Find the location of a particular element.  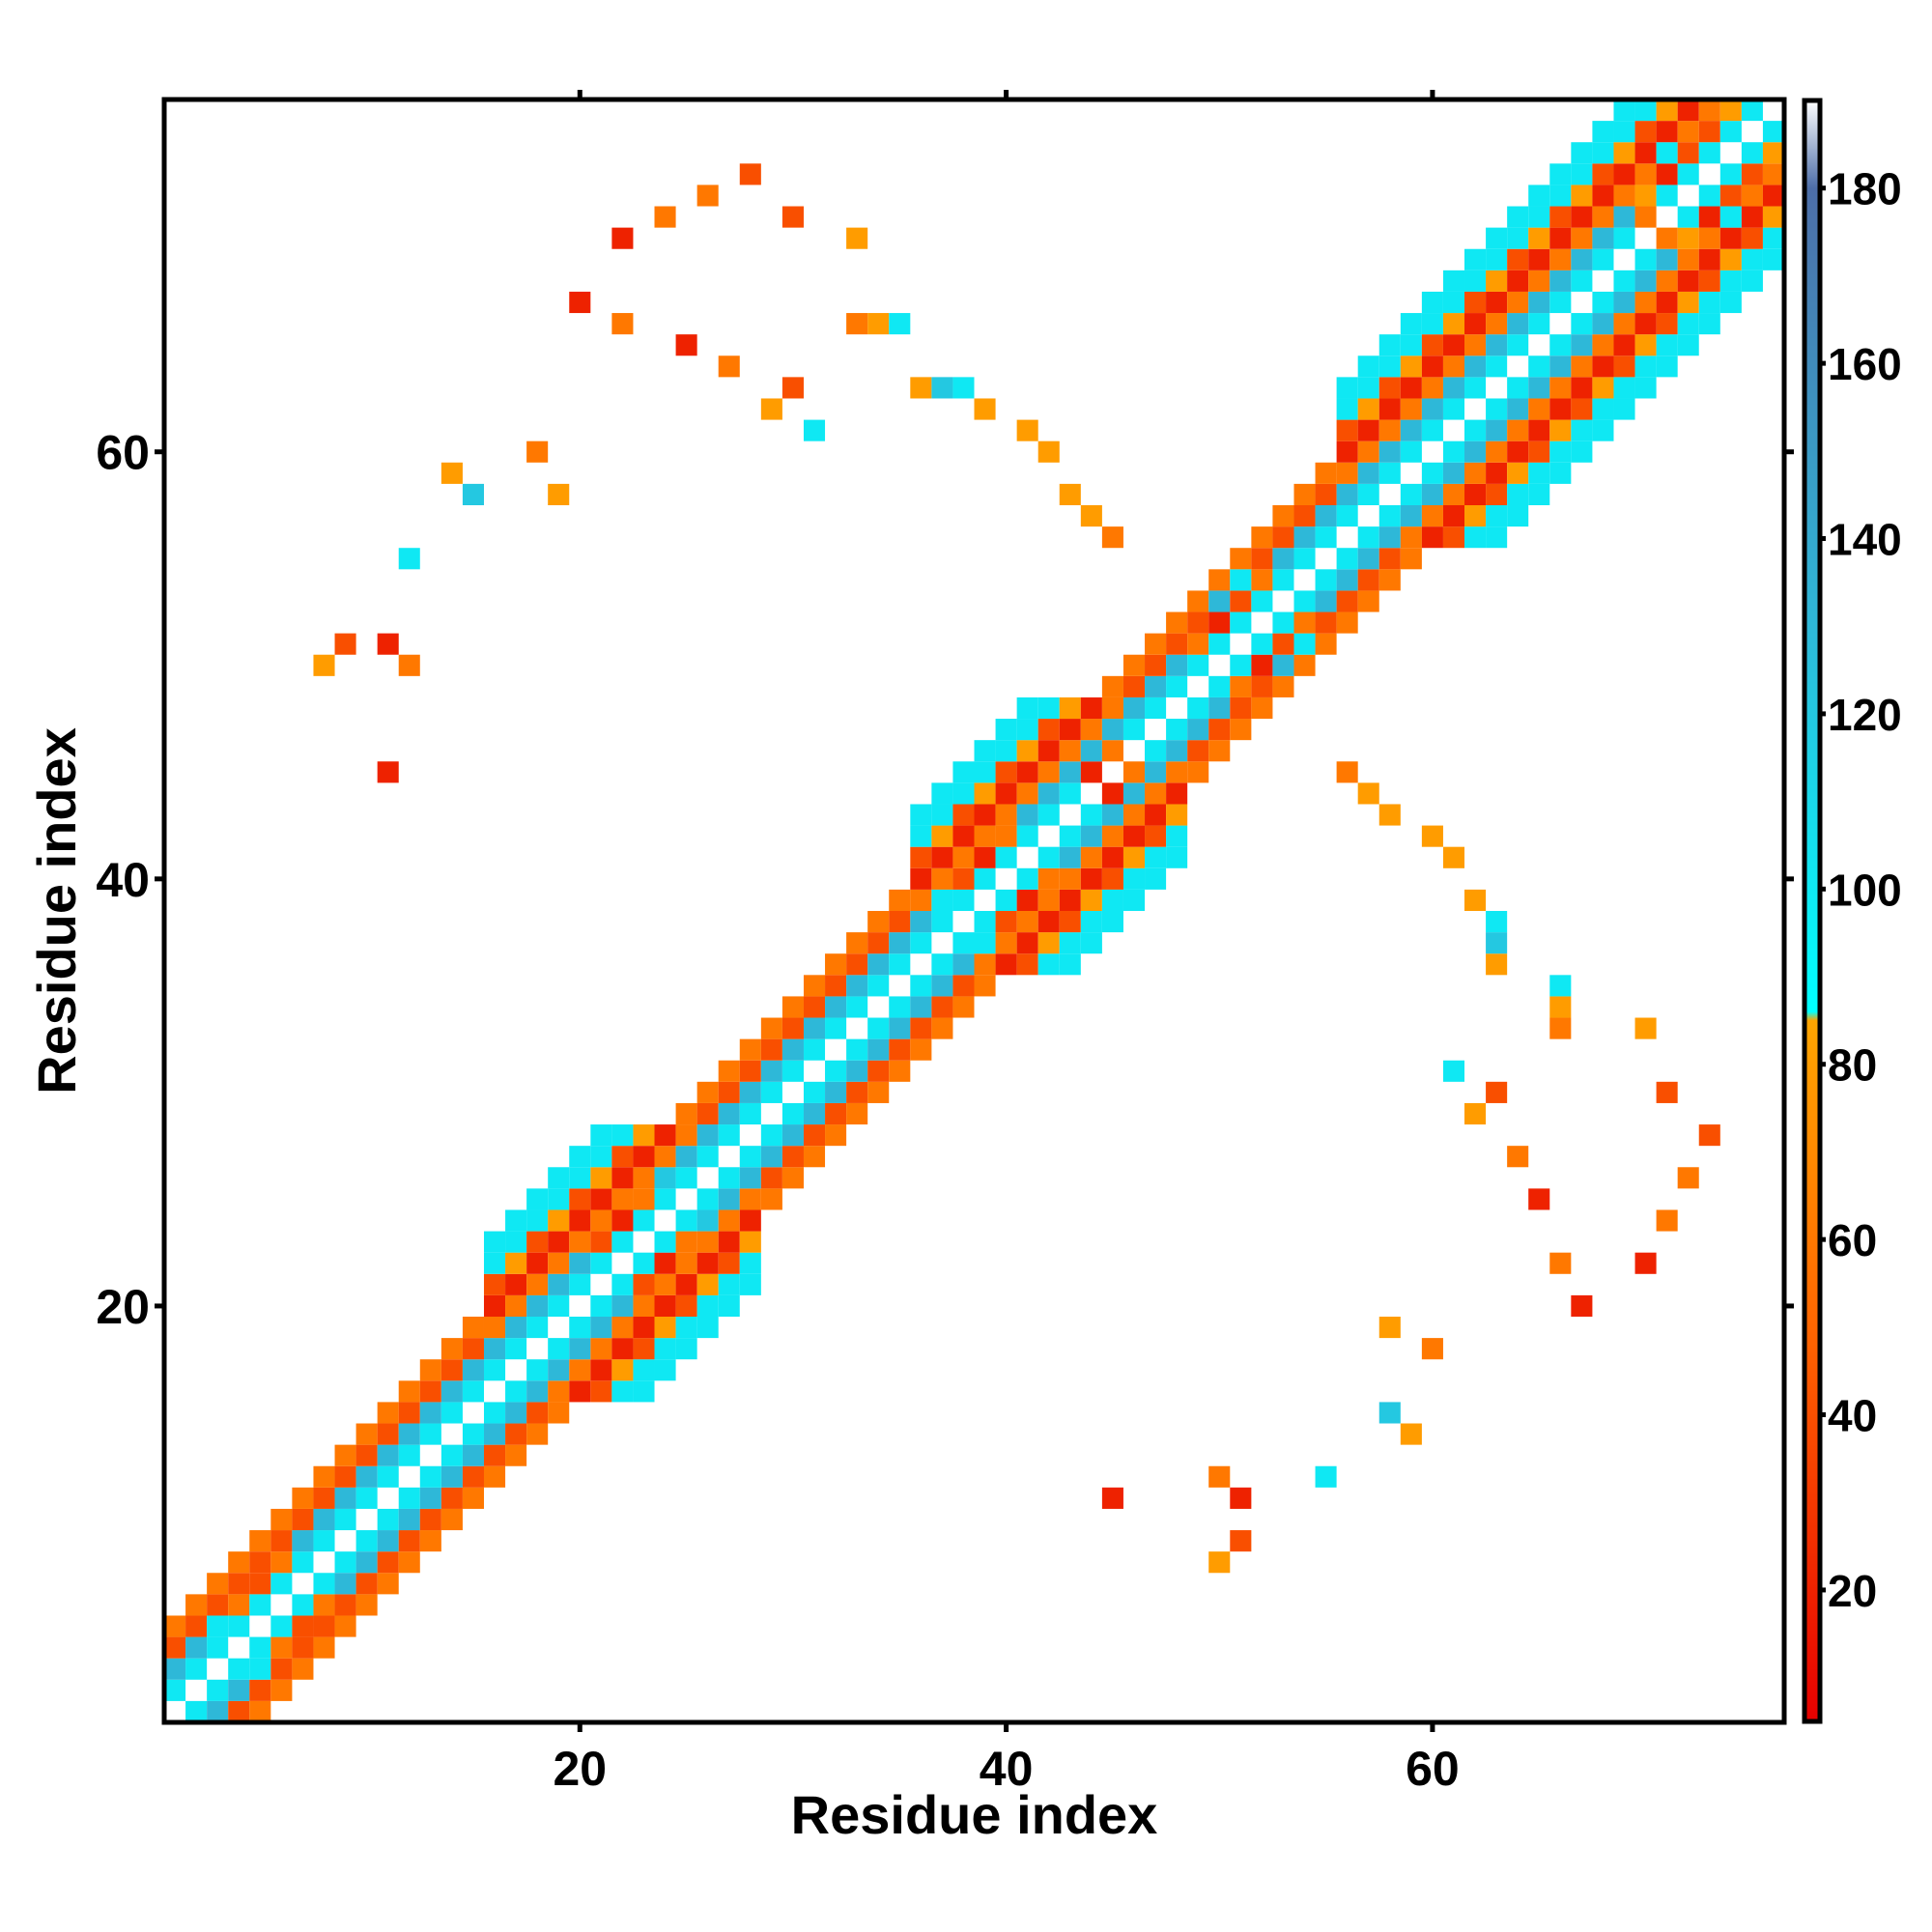

y-tick-label: 60 is located at coordinates (123, 453).